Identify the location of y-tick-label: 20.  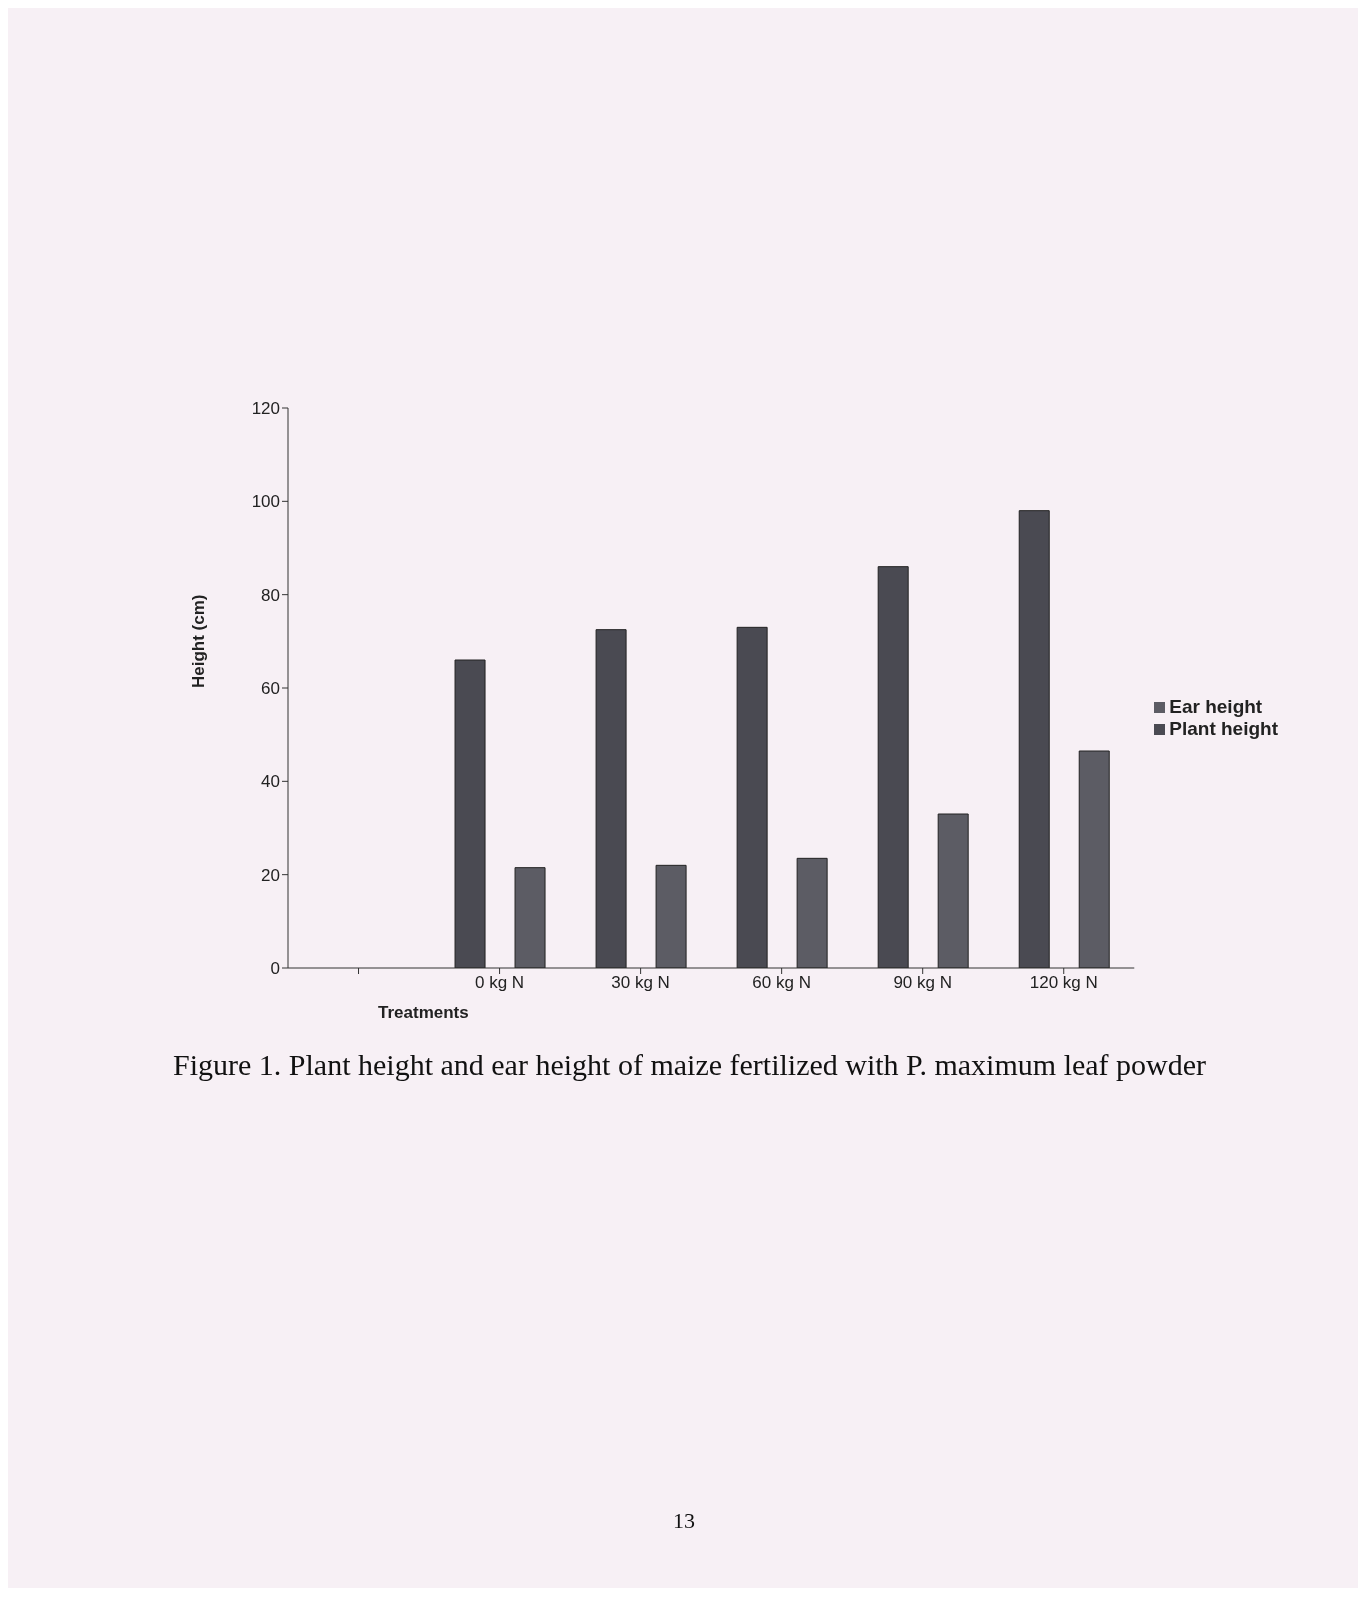
(270, 875).